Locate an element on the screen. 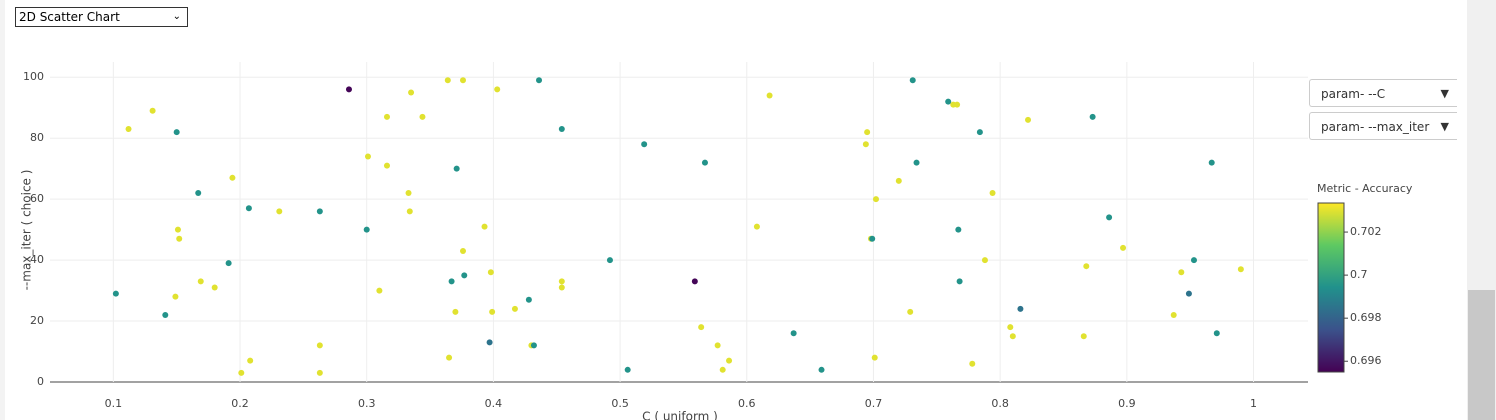 The image size is (1496, 420). x-tick-label: 0.5 is located at coordinates (620, 403).